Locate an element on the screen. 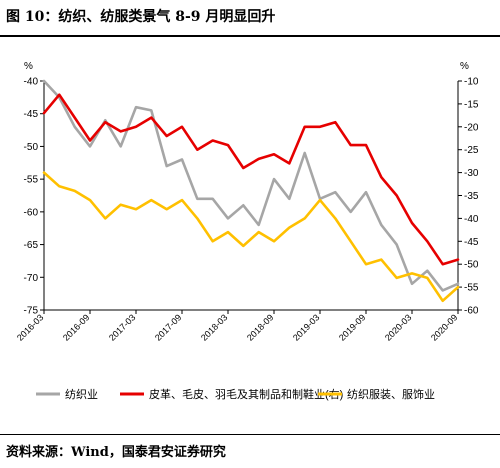 The image size is (500, 468). left-tick-label: -70 is located at coordinates (31, 278).